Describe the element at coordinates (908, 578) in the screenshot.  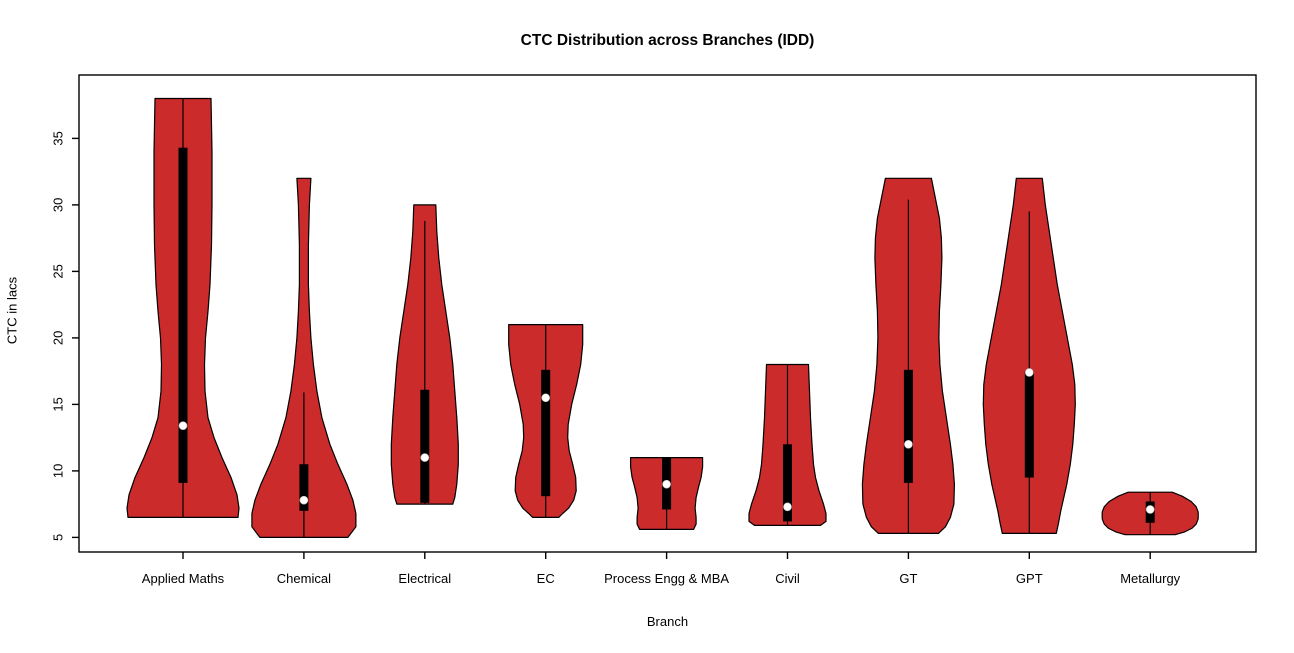
I see `x-tick-label-gt: GT` at that location.